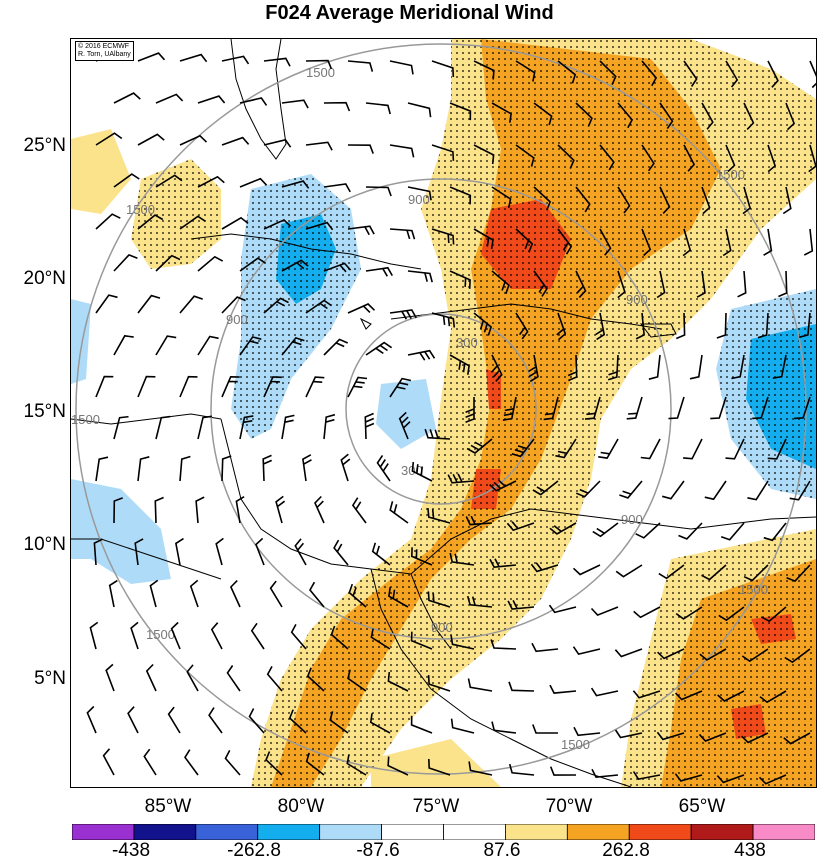 Image resolution: width=819 pixels, height=862 pixels. What do you see at coordinates (442, 627) in the screenshot?
I see `contour-label: 900` at bounding box center [442, 627].